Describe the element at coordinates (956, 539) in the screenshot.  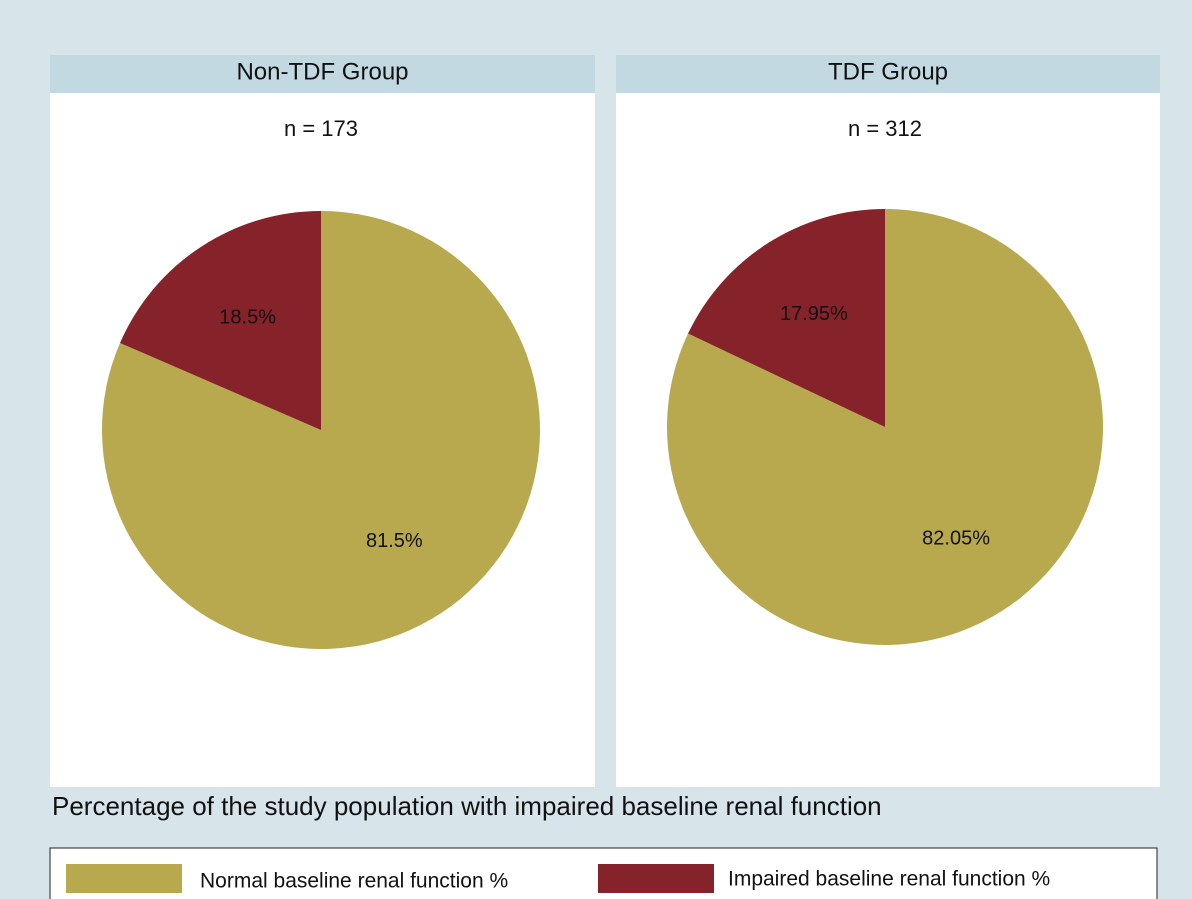
I see `data-label: 82.05%` at that location.